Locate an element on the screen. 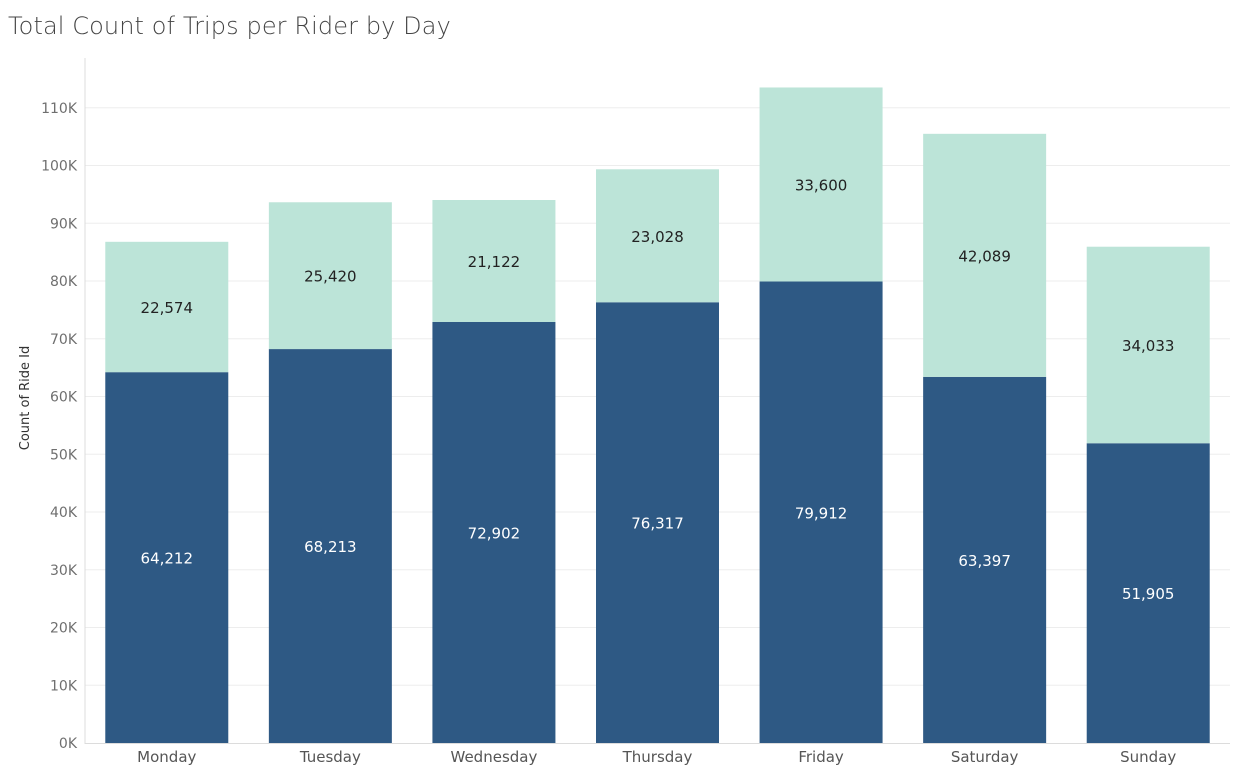  x-tick-label: Sunday is located at coordinates (1148, 757).